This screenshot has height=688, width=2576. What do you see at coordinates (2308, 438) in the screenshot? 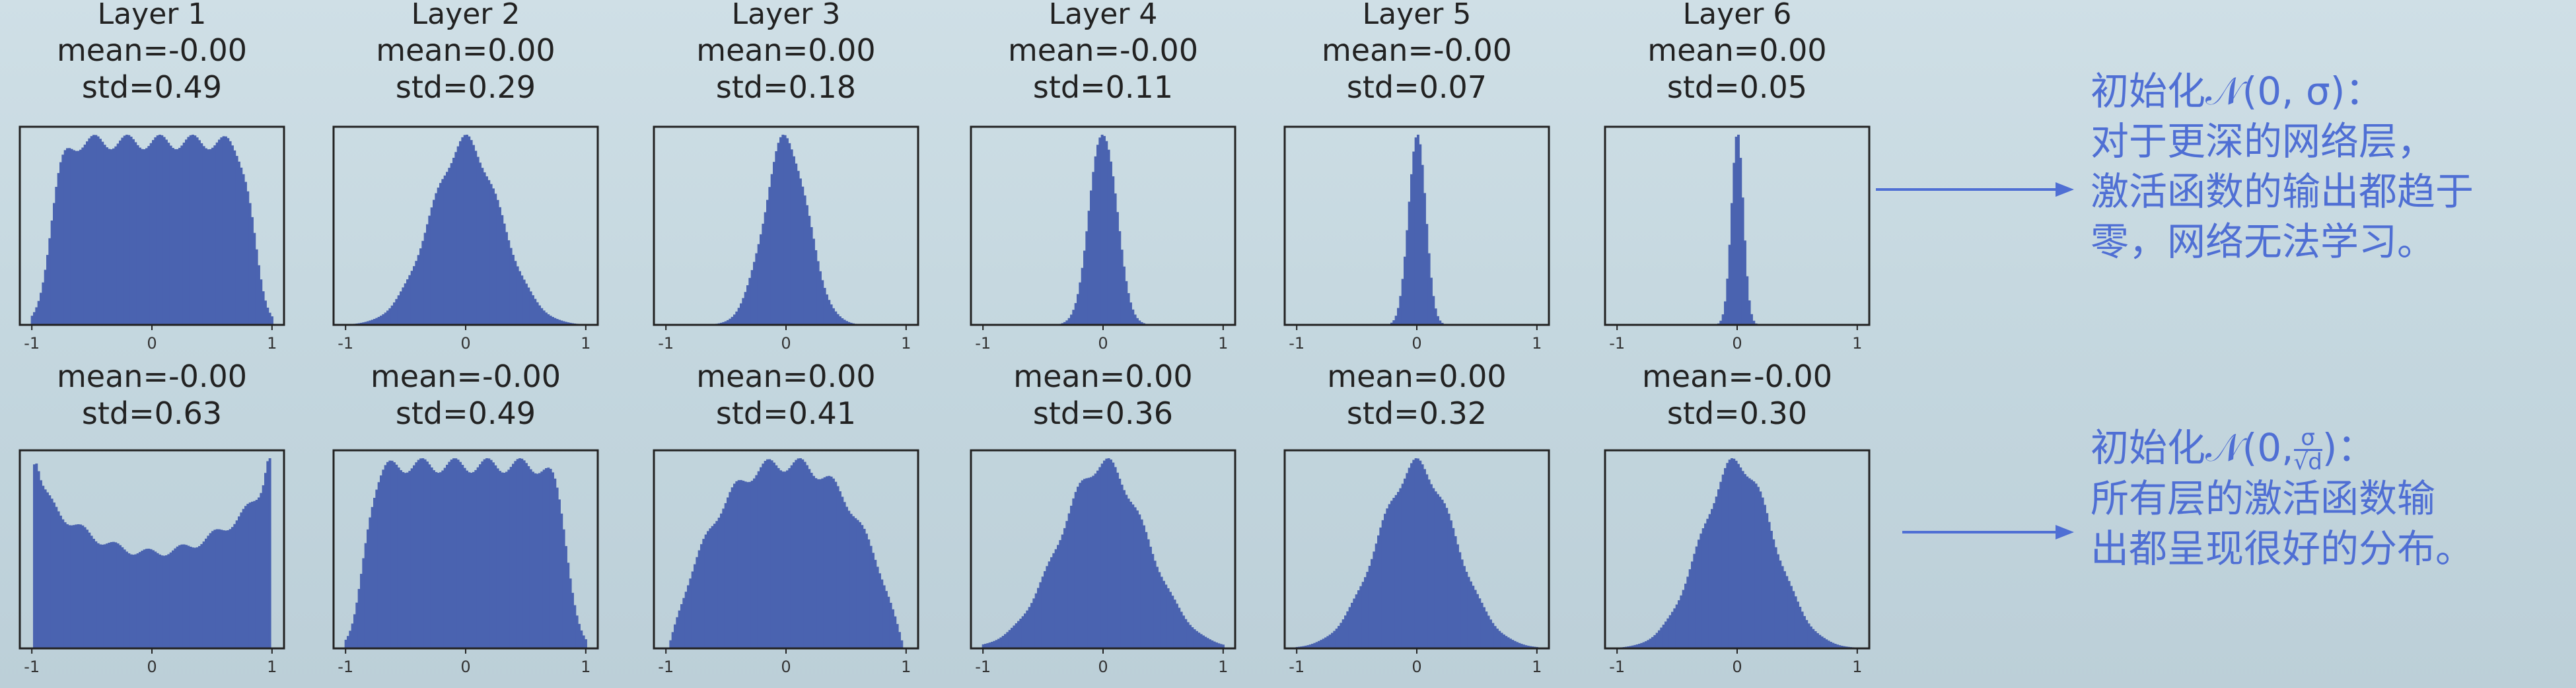
I see `fraction-numerator: σ` at bounding box center [2308, 438].